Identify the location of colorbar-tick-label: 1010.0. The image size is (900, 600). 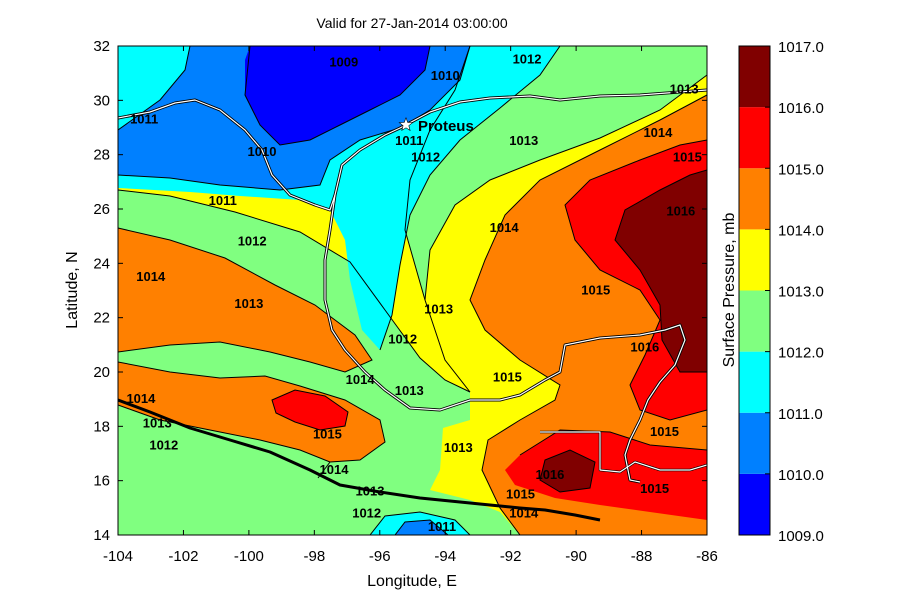
(801, 475).